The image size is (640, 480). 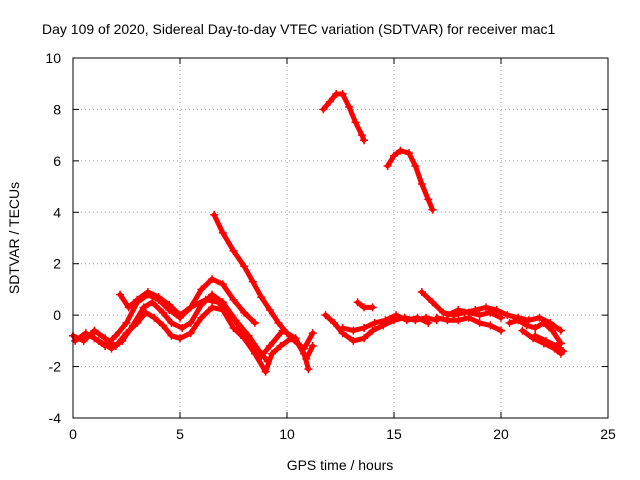 What do you see at coordinates (57, 109) in the screenshot?
I see `y-tick-label: 8` at bounding box center [57, 109].